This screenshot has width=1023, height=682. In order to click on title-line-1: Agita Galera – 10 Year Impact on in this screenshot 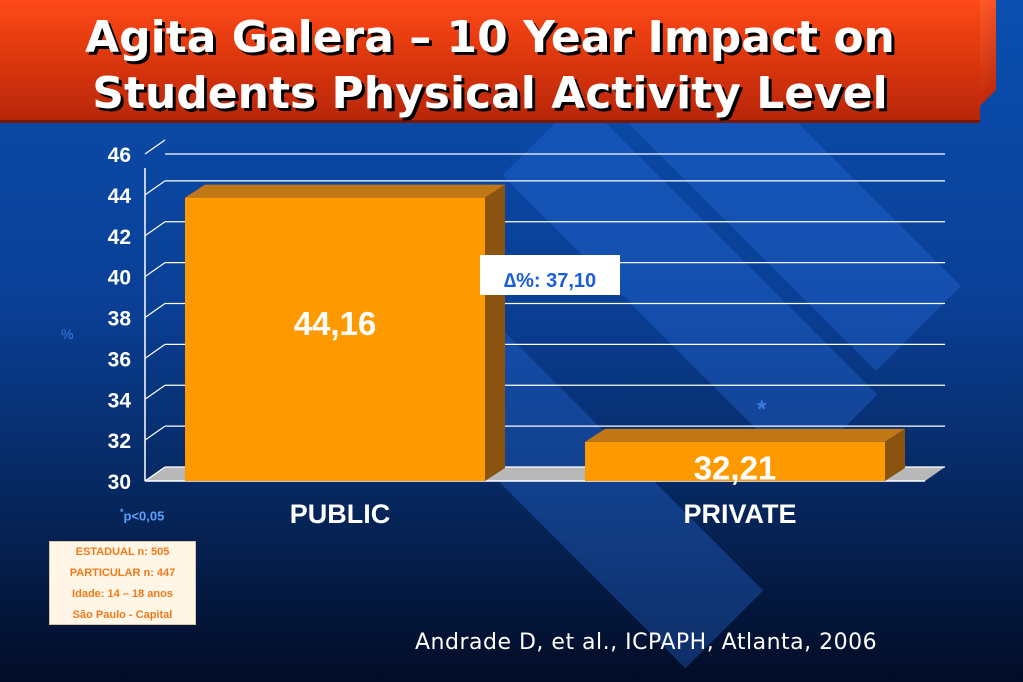, I will do `click(490, 37)`.